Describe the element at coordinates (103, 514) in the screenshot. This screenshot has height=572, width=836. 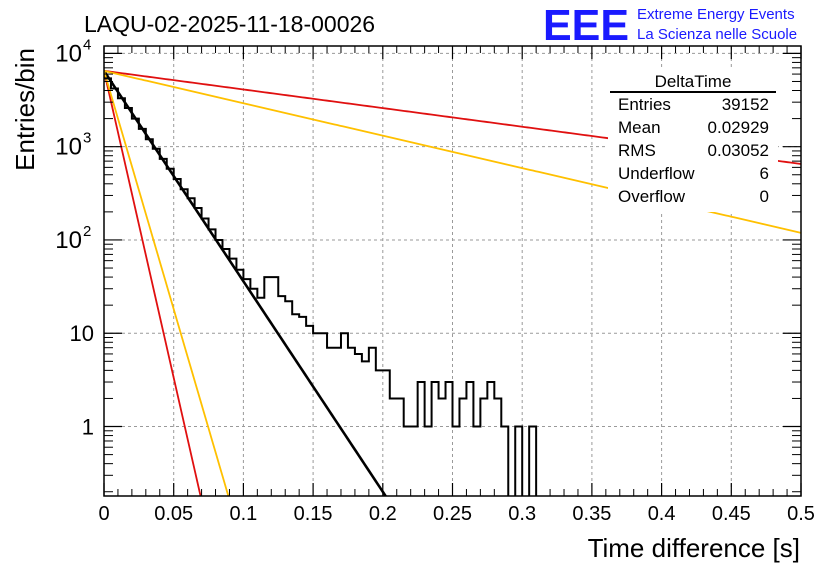
I see `x-tick-label-0: 0` at that location.